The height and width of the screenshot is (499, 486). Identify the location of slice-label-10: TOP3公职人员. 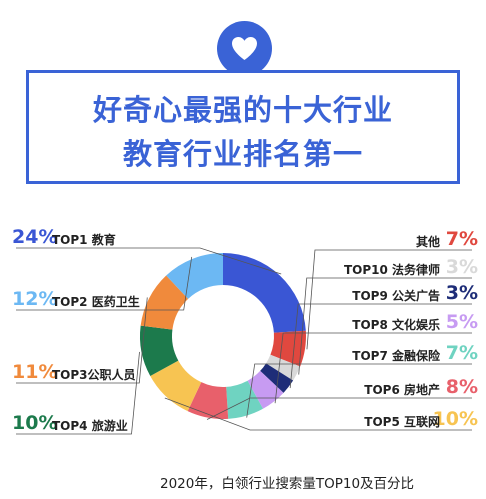
(94, 375).